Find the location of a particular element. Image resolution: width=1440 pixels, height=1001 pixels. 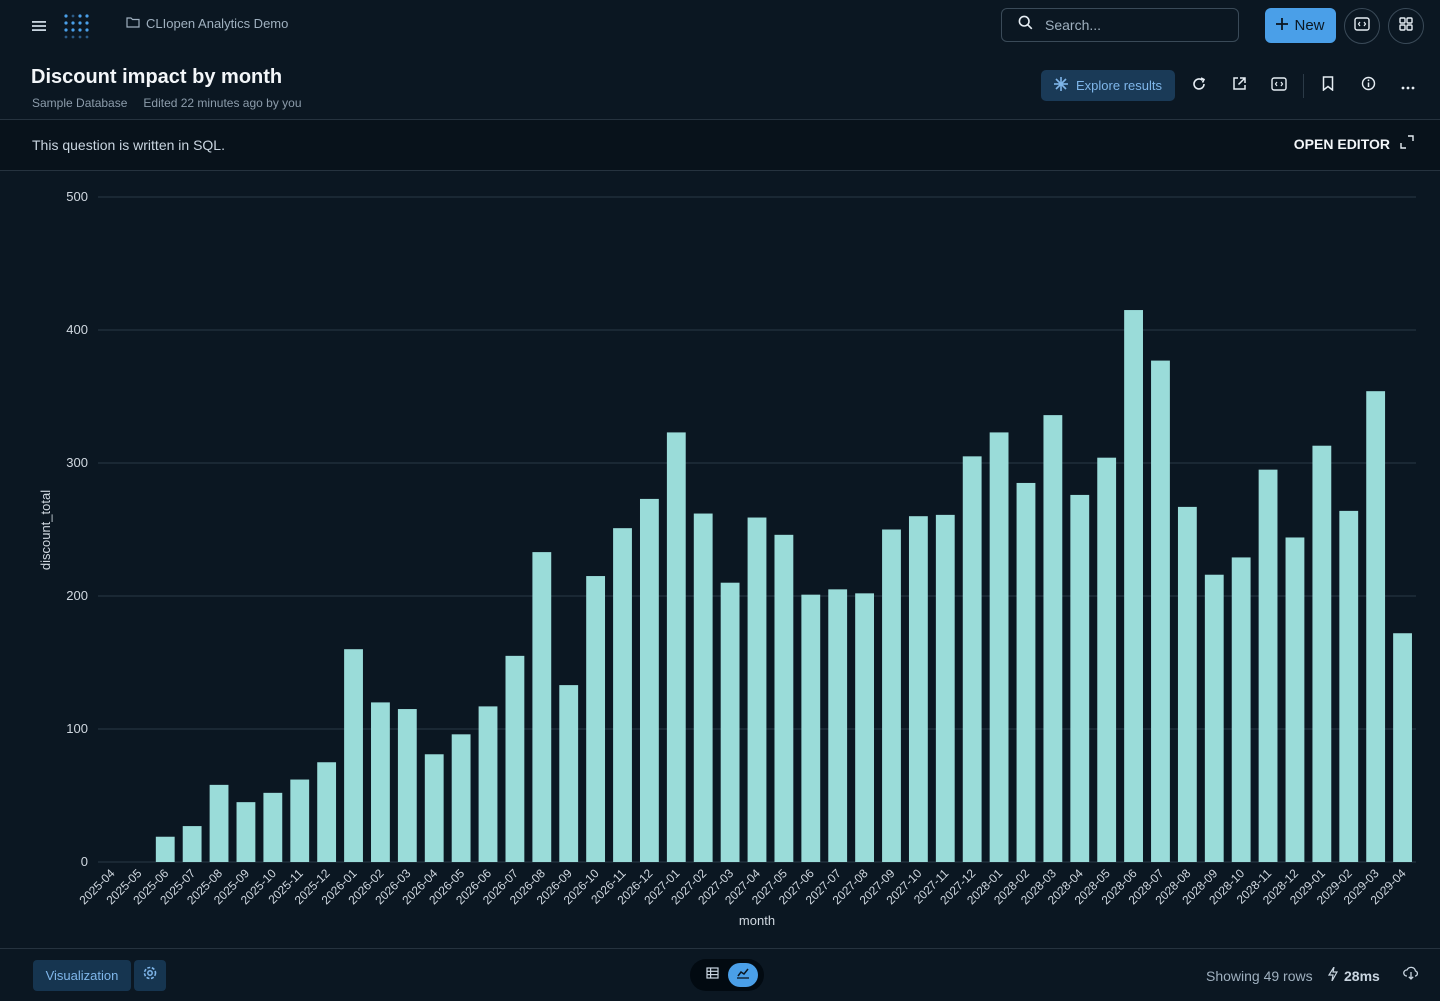

bottom-bar: Visualization Showing 49 rows 28ms is located at coordinates (720, 974).